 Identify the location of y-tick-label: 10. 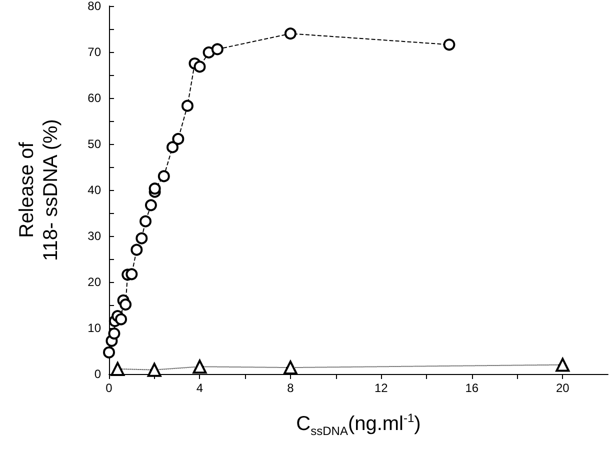
(95, 328).